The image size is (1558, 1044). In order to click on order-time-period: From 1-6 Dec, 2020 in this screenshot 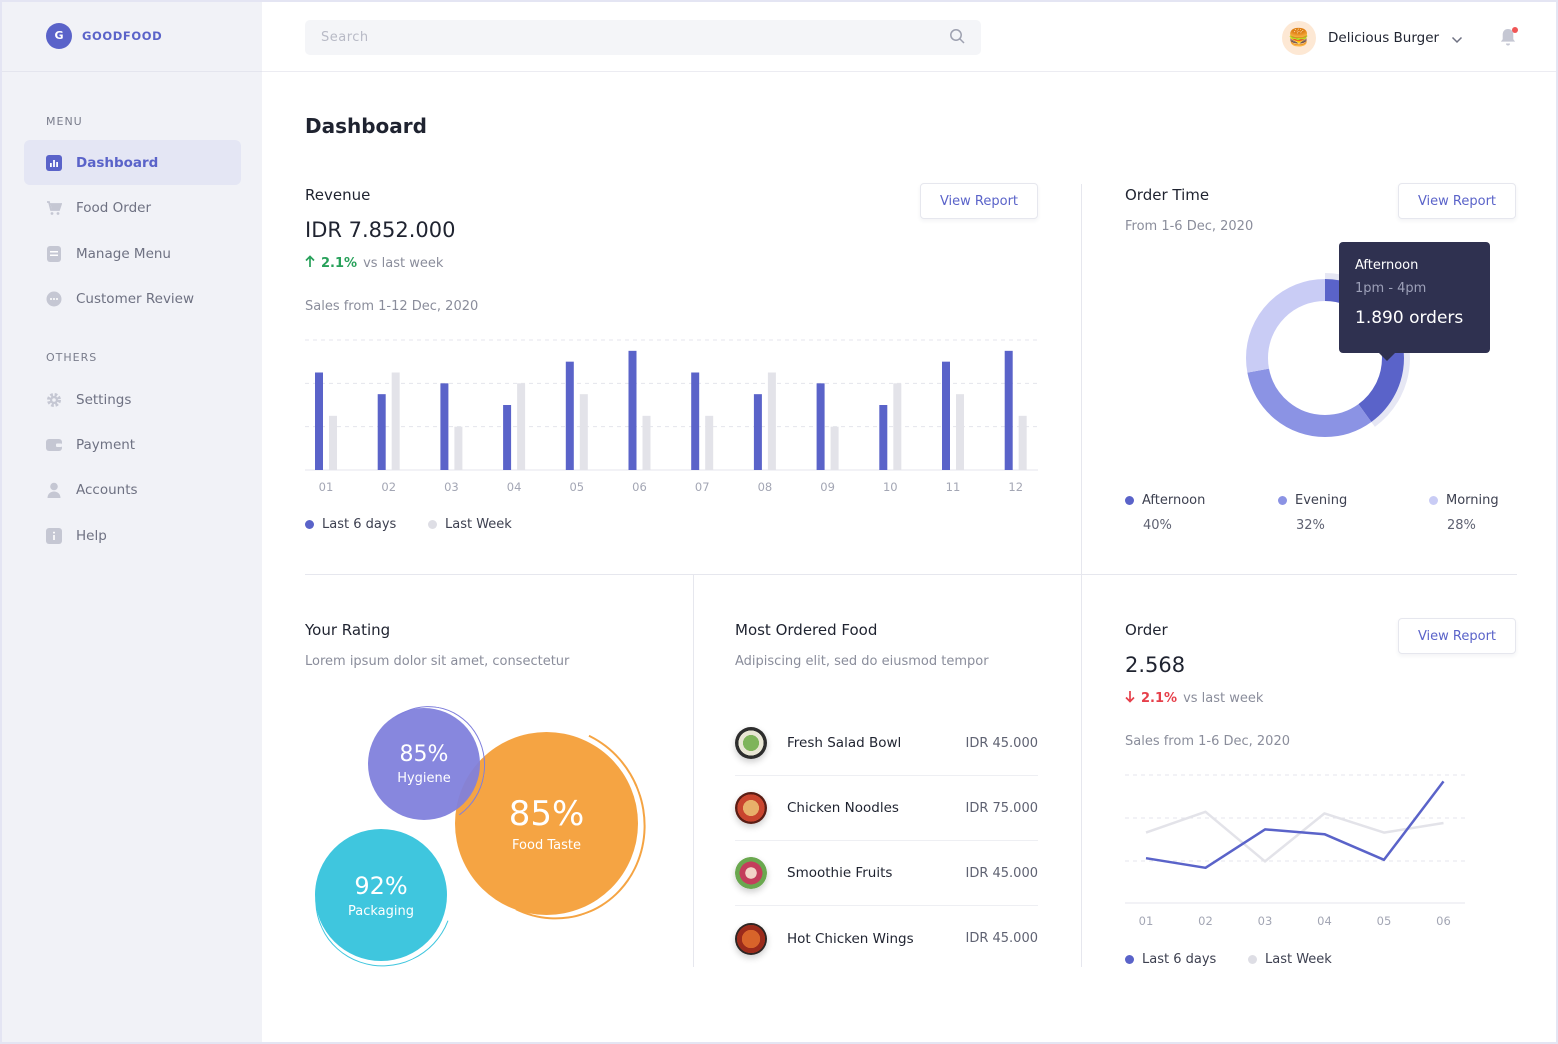, I will do `click(1189, 226)`.